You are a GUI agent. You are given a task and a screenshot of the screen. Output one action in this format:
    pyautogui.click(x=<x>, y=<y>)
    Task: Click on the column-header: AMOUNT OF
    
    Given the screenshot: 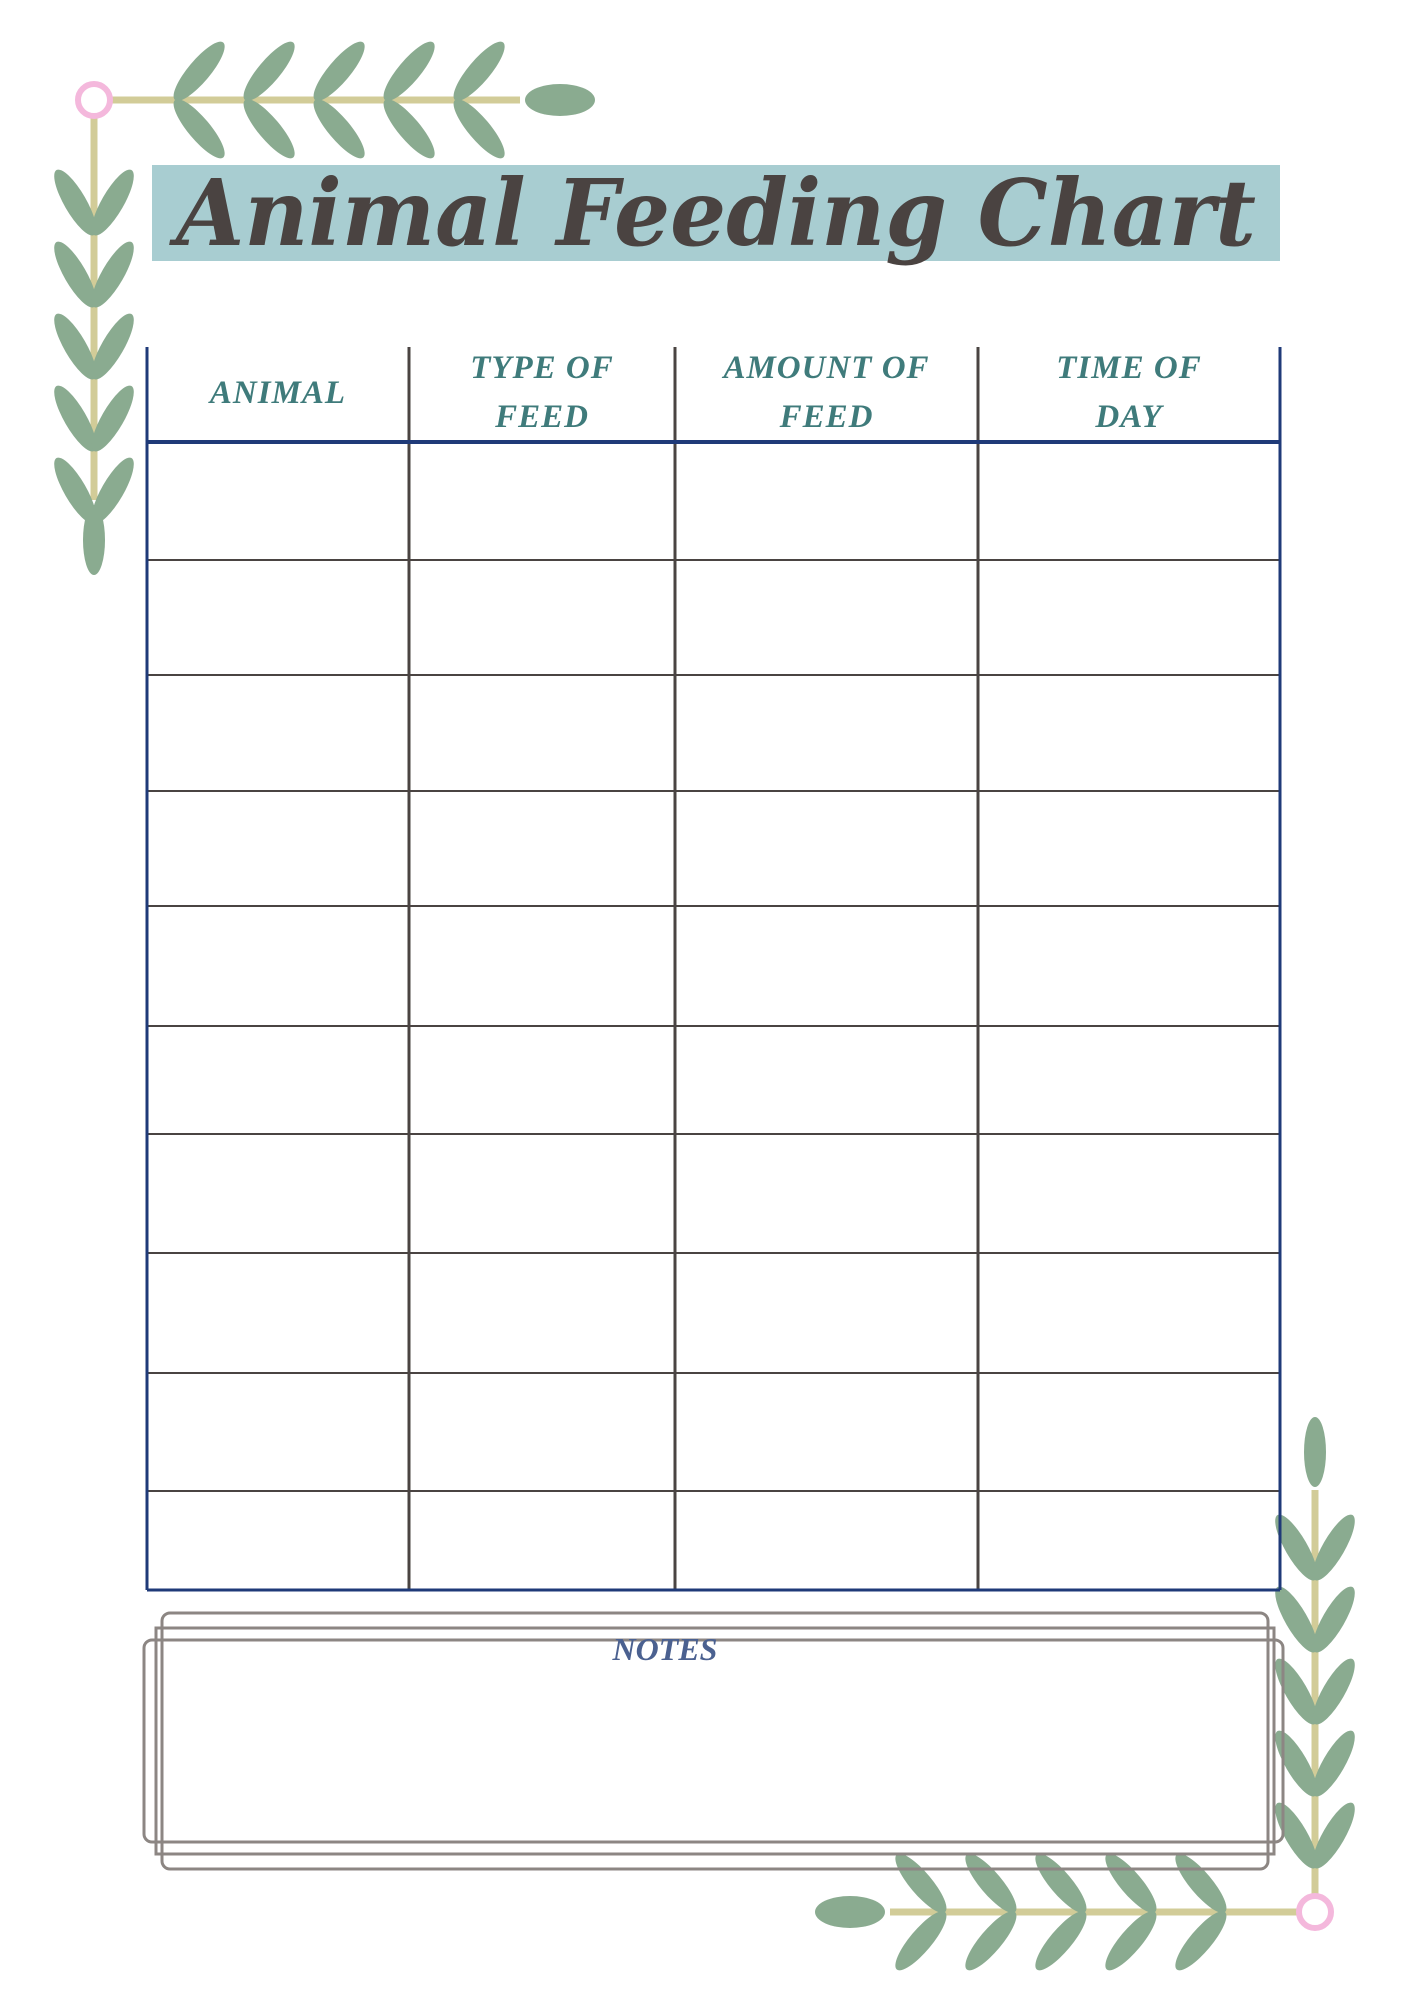 What is the action you would take?
    pyautogui.click(x=825, y=368)
    